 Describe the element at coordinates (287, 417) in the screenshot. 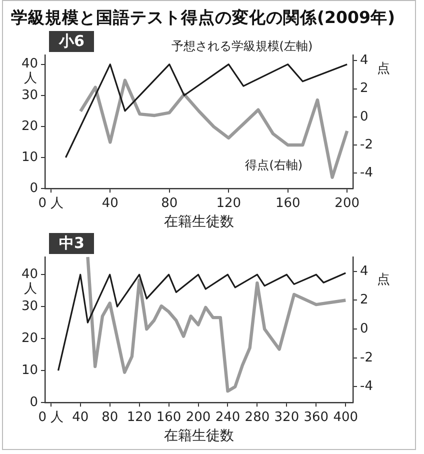

I see `x-tick-label: 320` at that location.